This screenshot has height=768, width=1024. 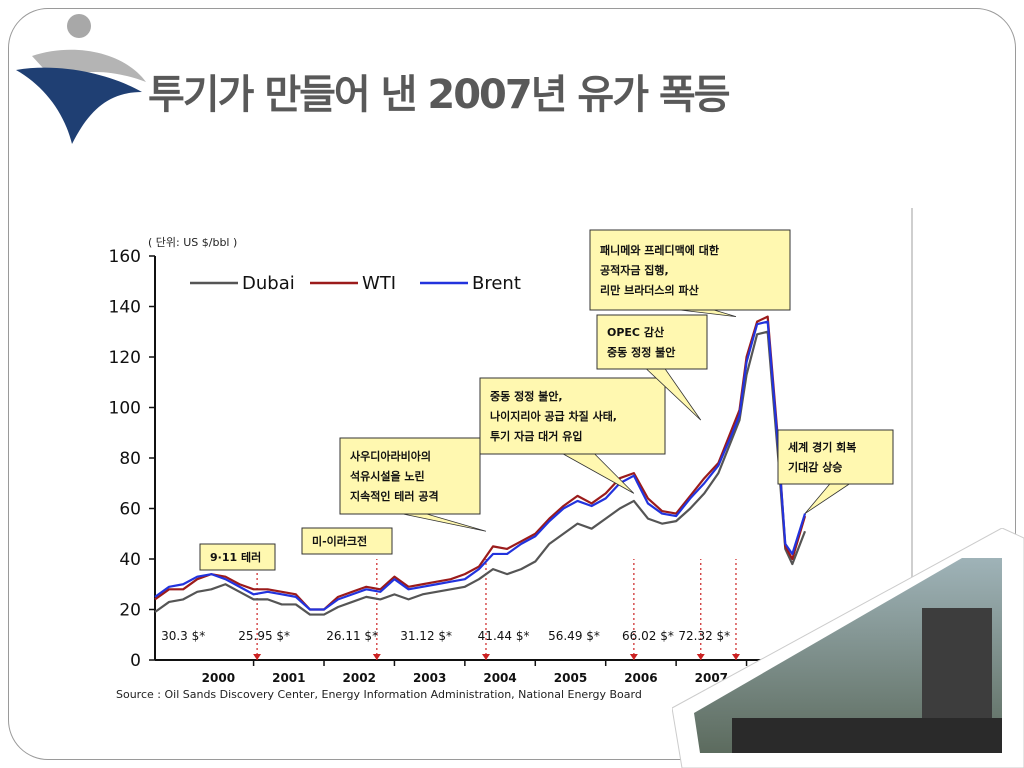 What do you see at coordinates (867, 735) in the screenshot?
I see `photo-road` at bounding box center [867, 735].